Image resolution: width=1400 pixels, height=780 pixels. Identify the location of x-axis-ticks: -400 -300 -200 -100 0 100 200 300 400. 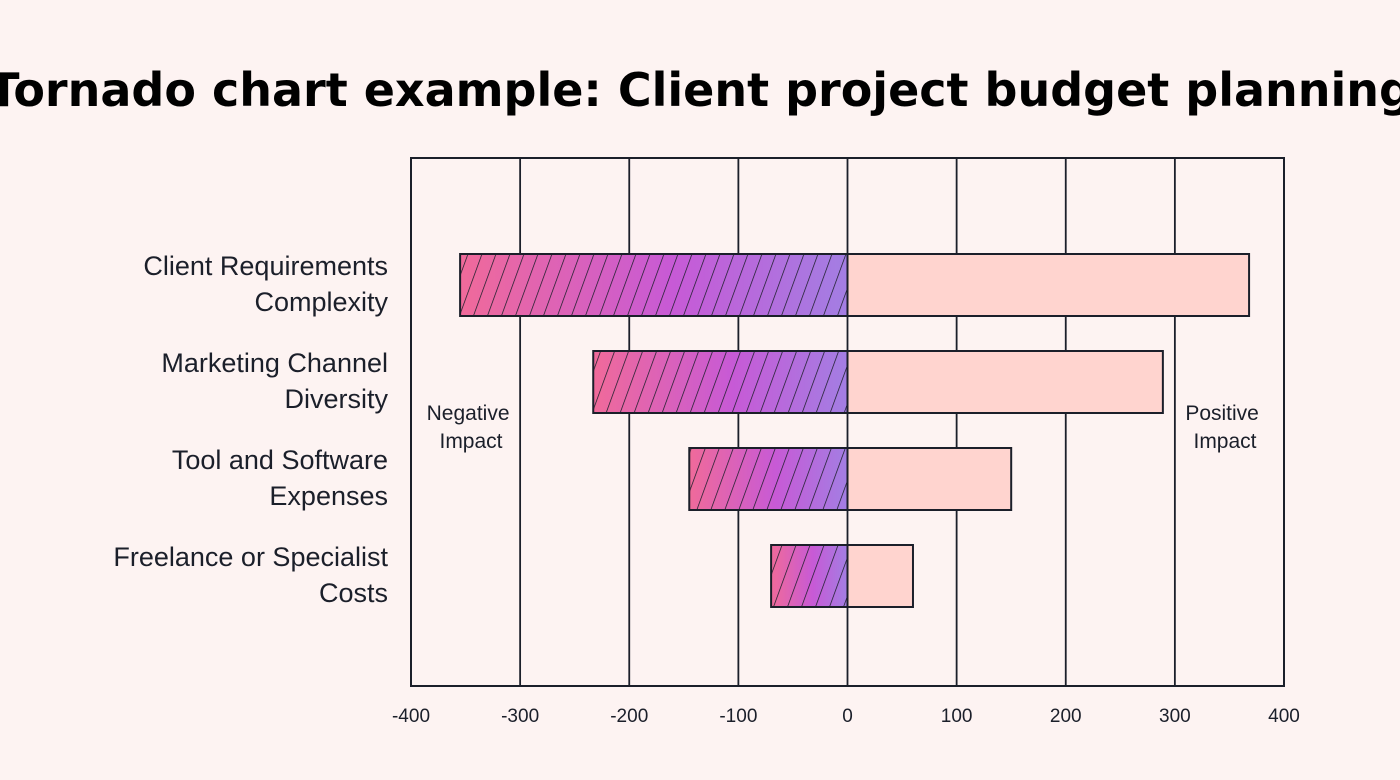
(846, 716).